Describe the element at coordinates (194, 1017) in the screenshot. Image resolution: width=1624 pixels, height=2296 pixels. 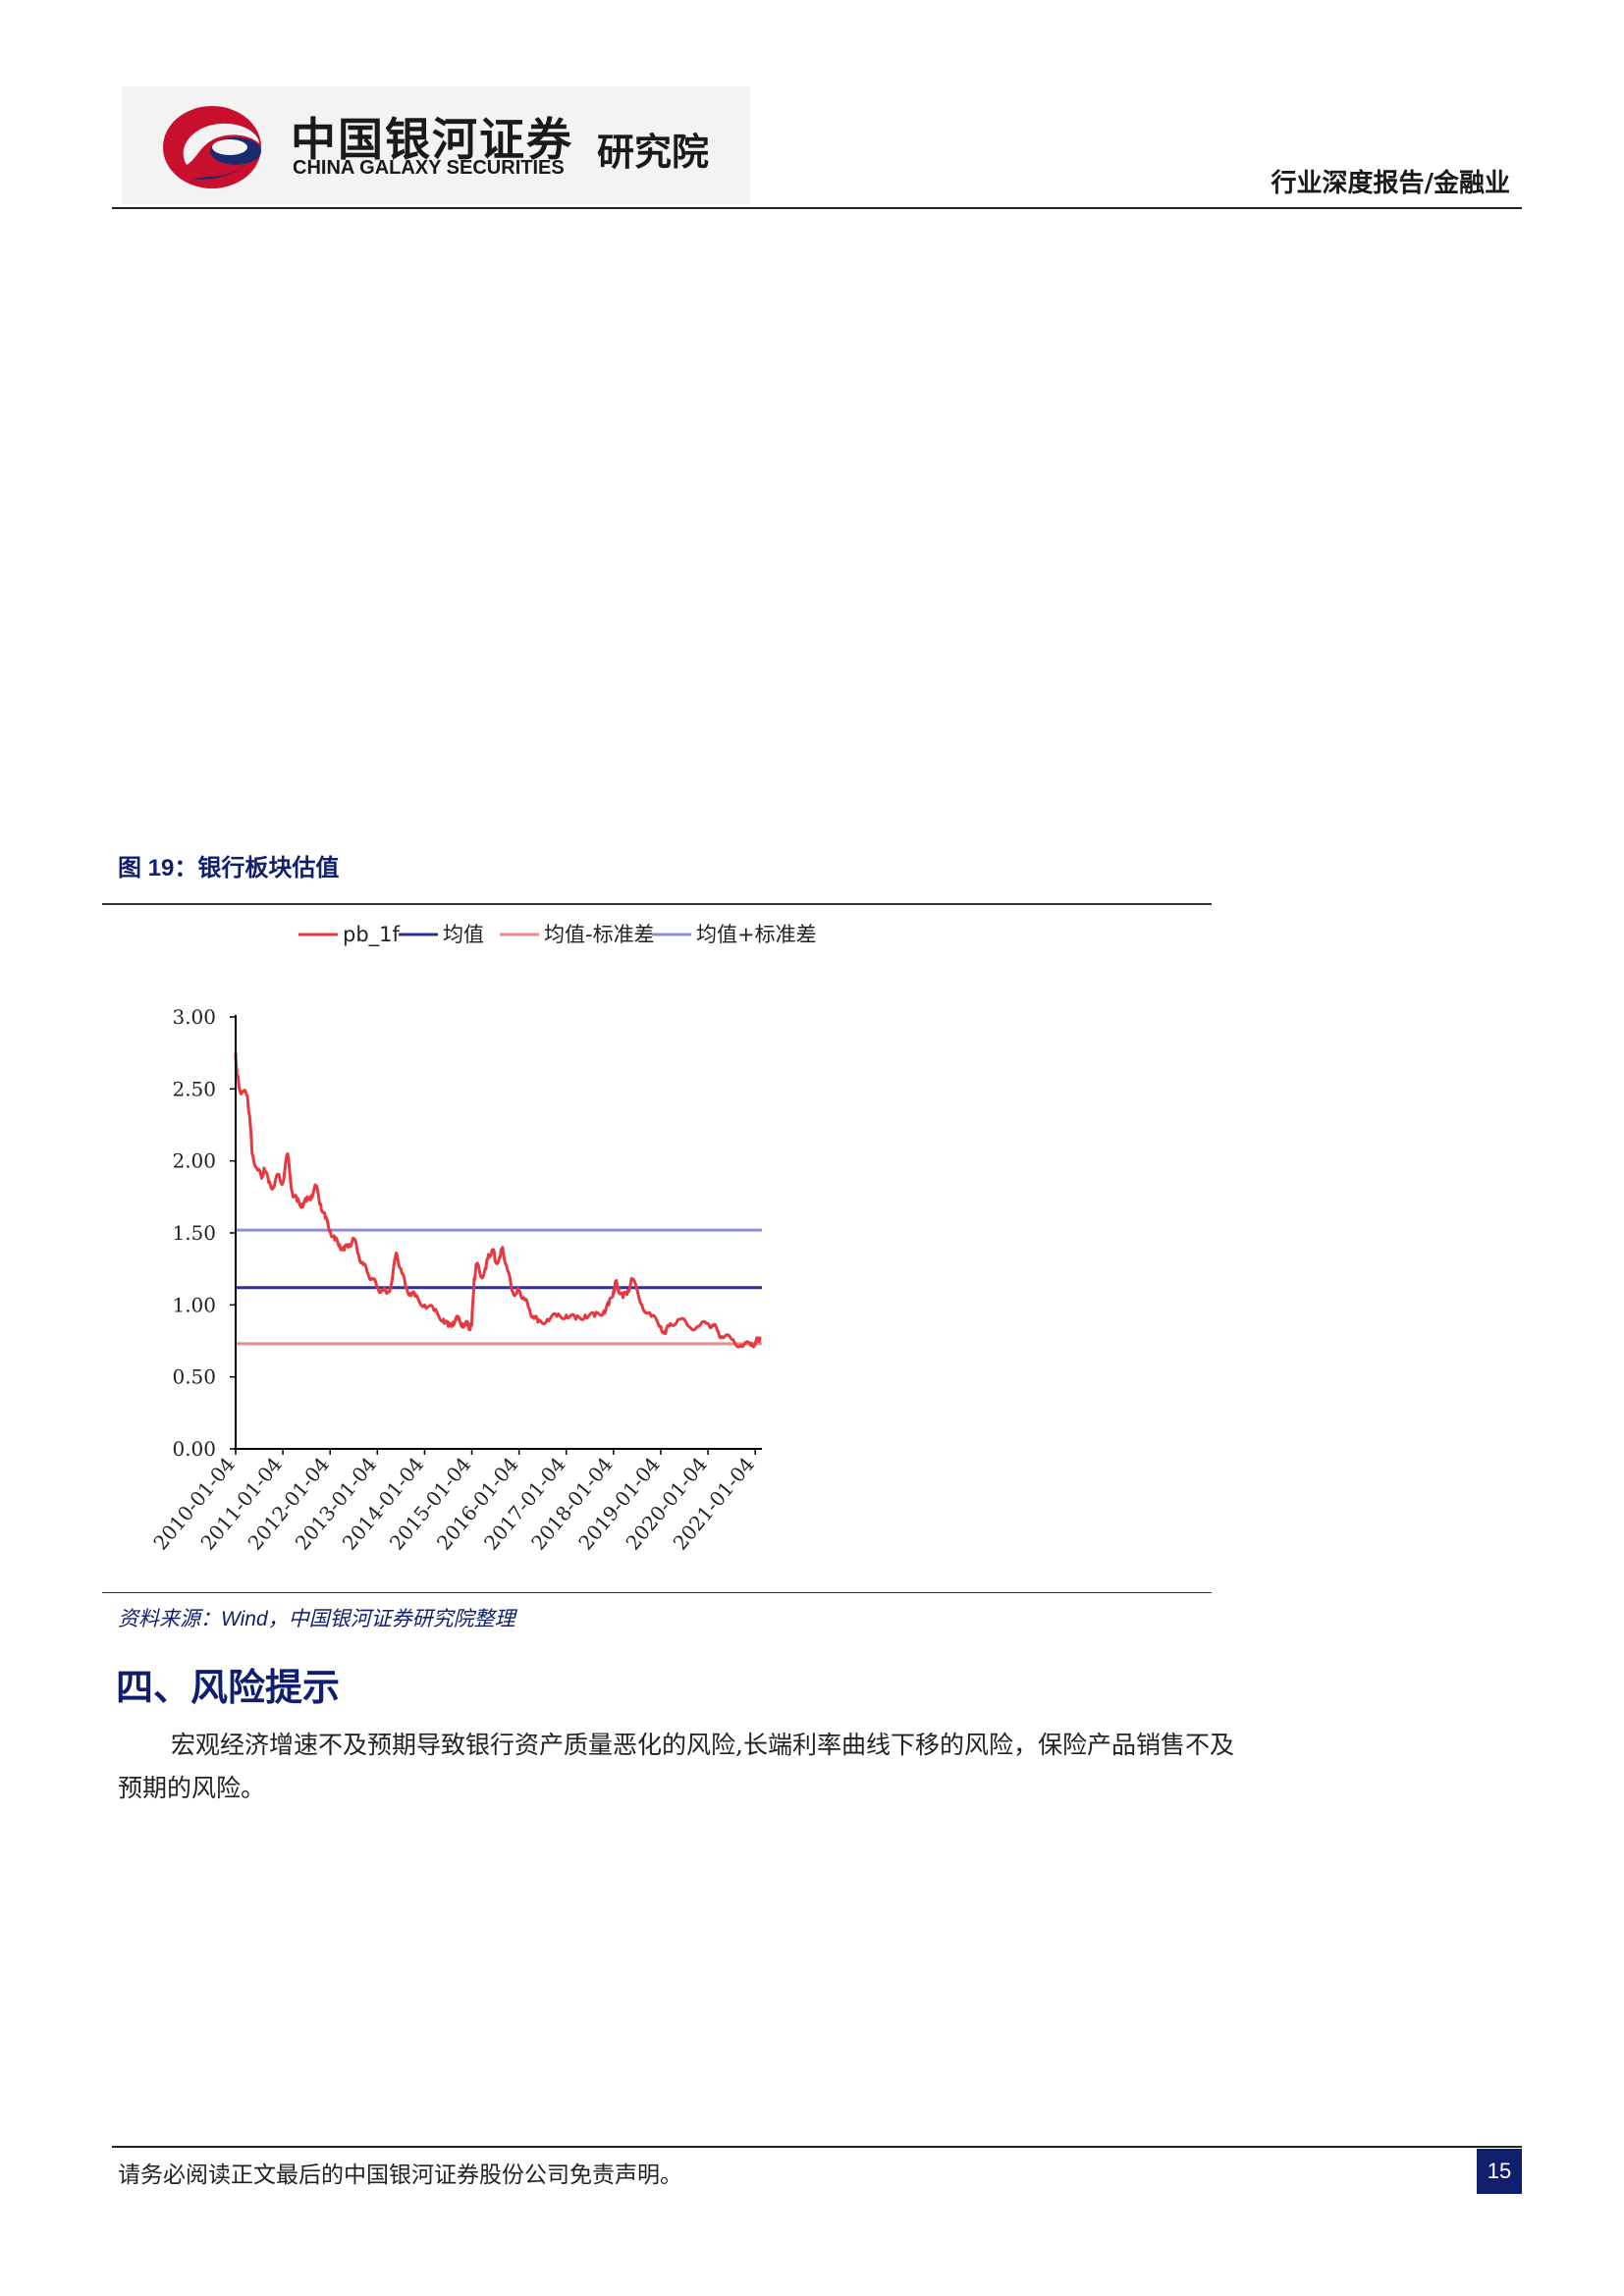
I see `y-tick-label: 3.00` at that location.